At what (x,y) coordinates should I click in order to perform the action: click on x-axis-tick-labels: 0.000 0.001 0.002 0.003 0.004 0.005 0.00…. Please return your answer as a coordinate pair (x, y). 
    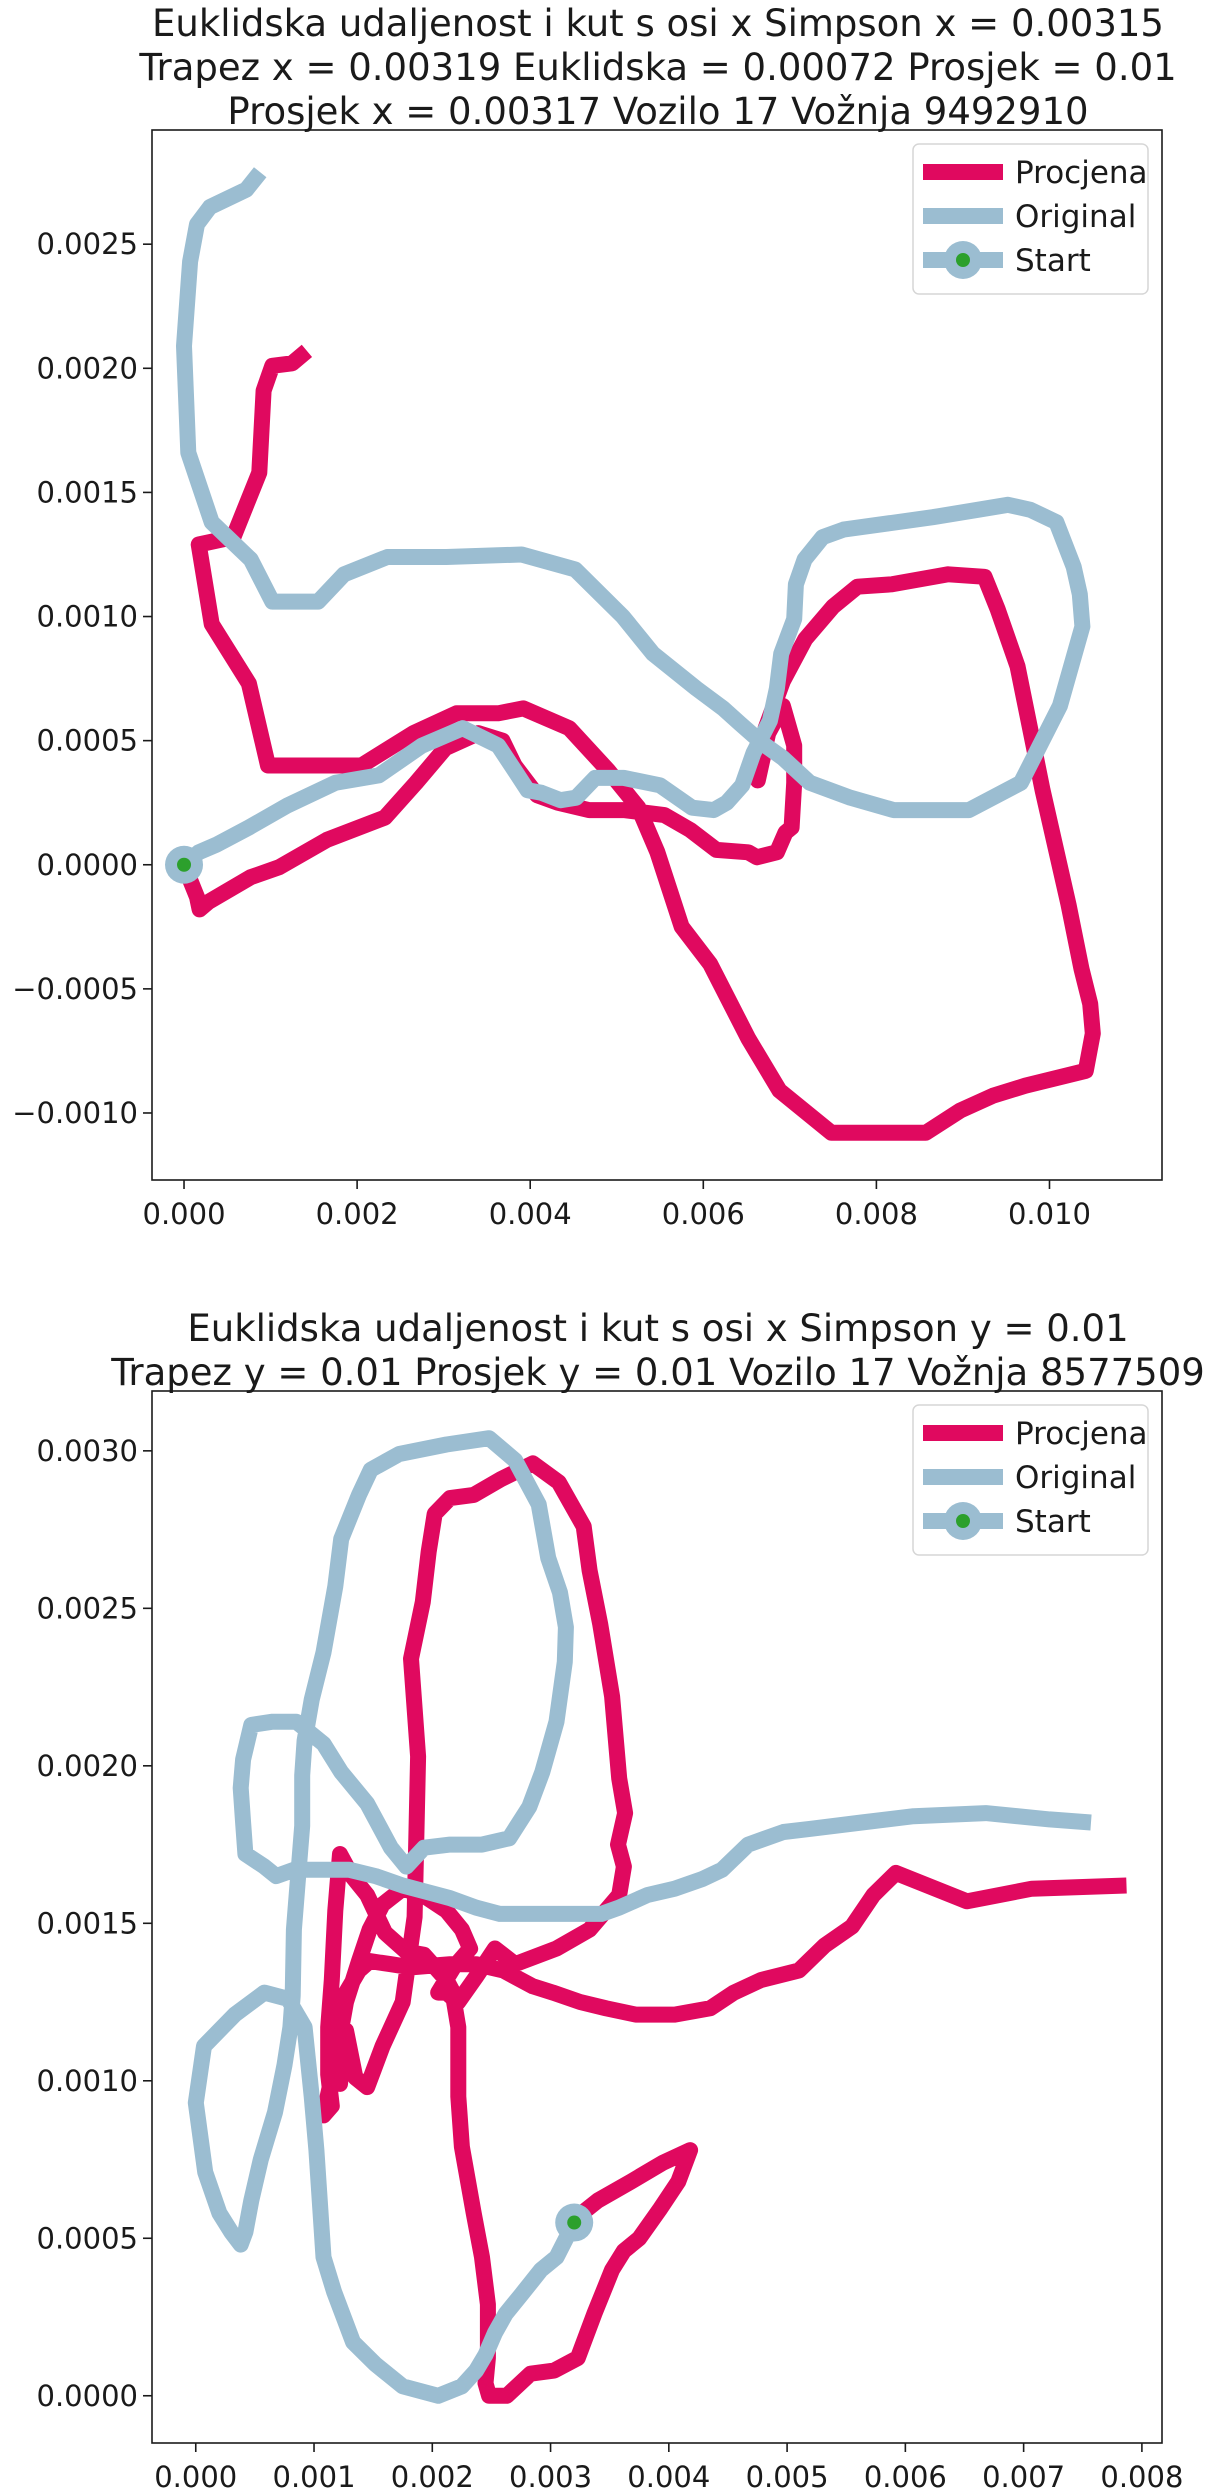
    Looking at the image, I should click on (668, 2475).